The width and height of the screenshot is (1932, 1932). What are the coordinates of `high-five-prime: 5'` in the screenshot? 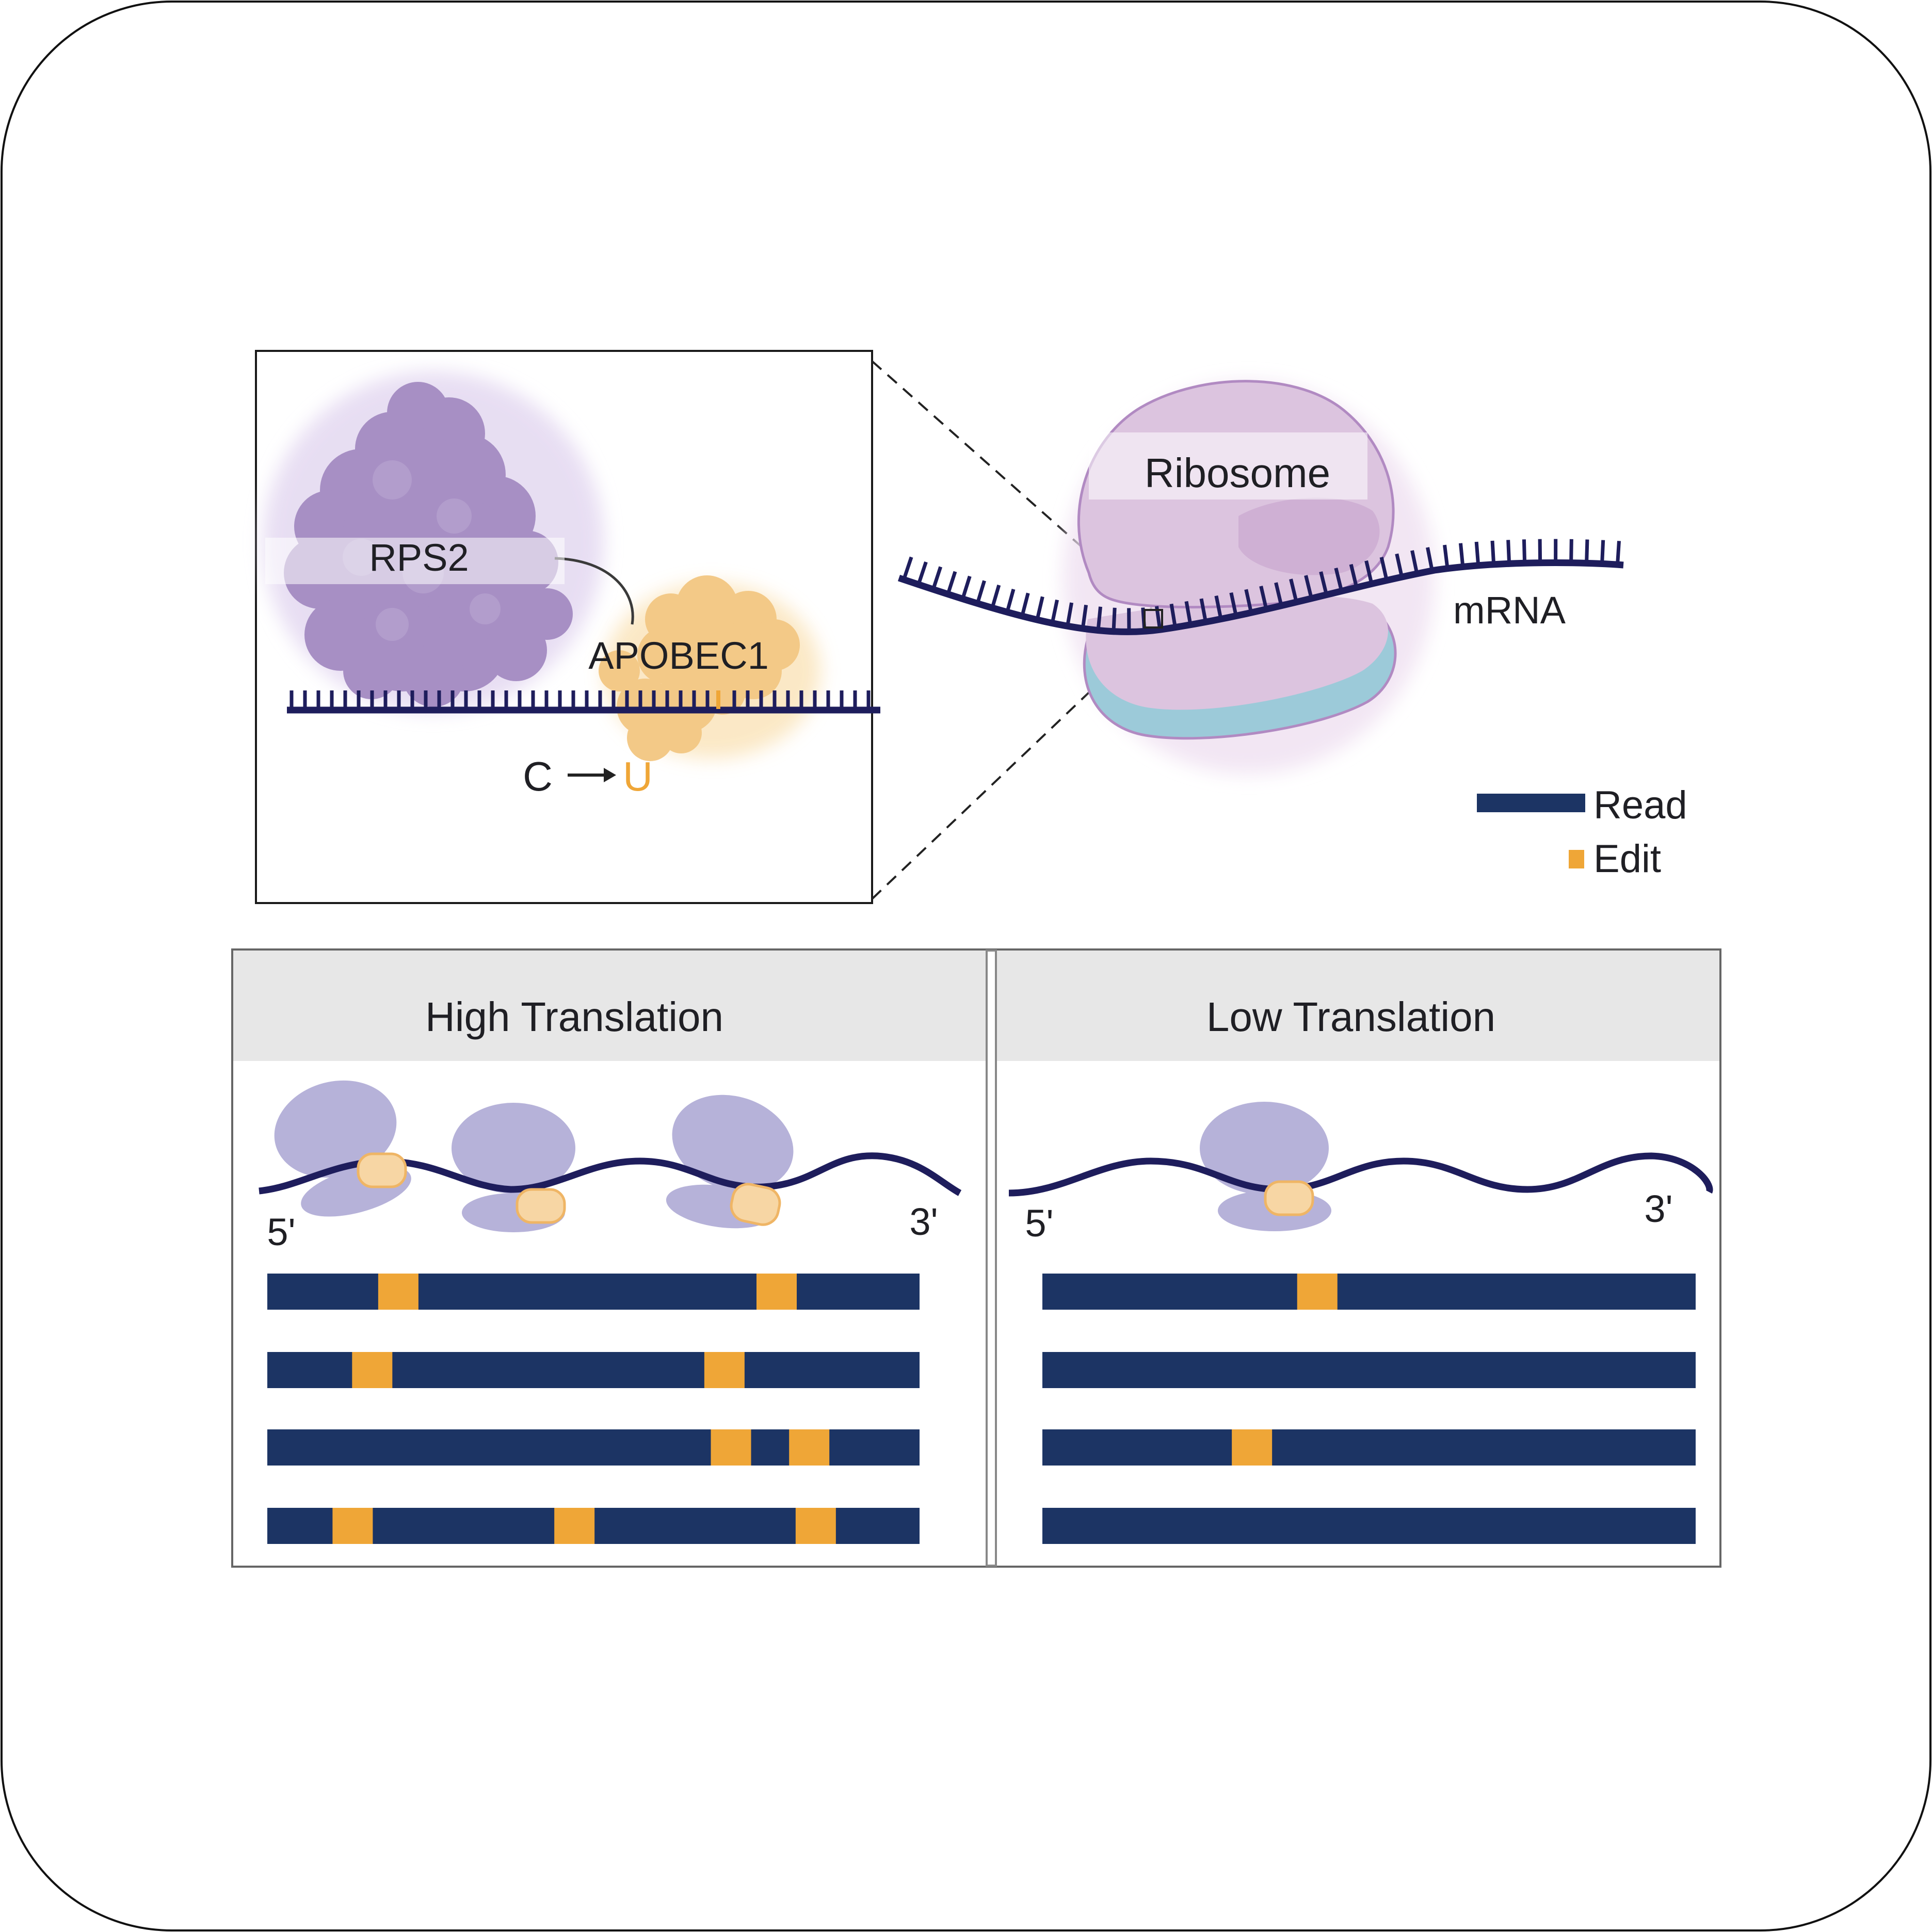 It's located at (281, 1232).